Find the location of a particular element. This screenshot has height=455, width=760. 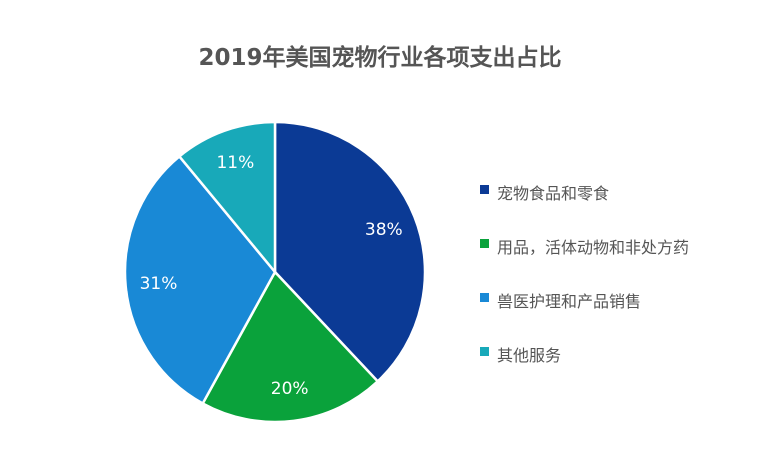

legend-label: 用品，活体动物和非处方药 is located at coordinates (593, 247).